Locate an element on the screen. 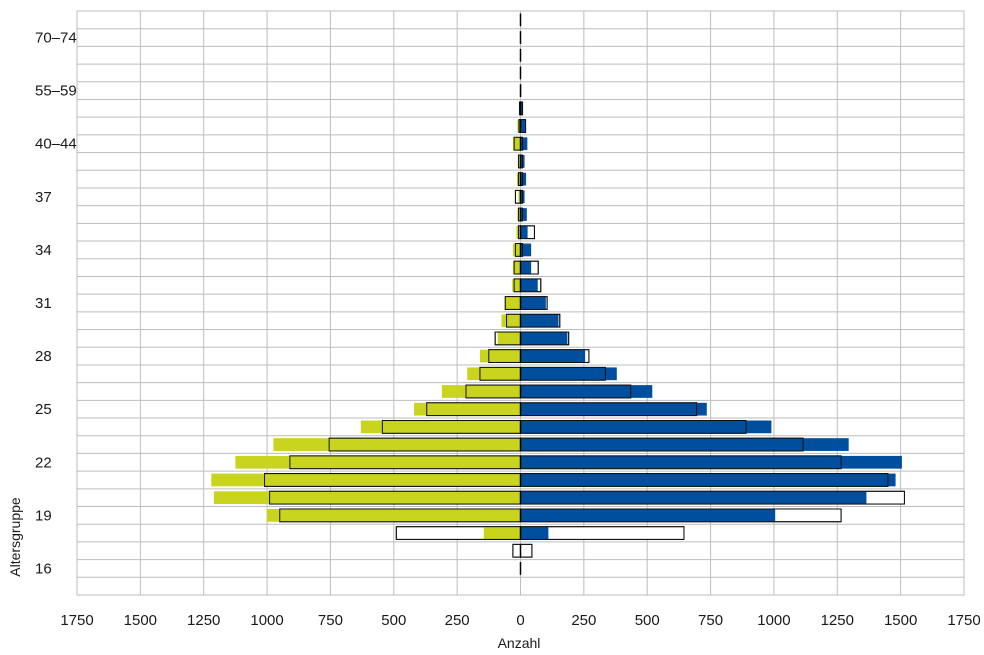 Image resolution: width=984 pixels, height=655 pixels. y-axis-title: Altersgruppe is located at coordinates (15, 537).